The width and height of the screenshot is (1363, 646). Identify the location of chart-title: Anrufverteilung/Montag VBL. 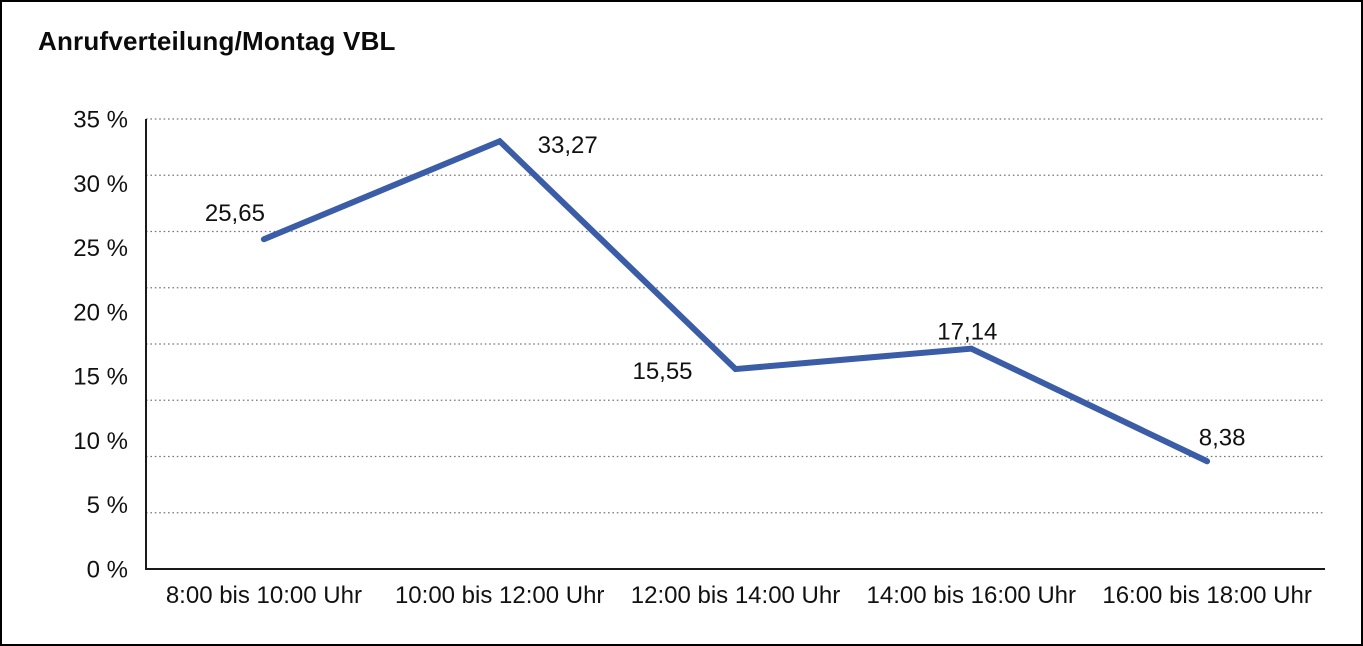
(217, 41).